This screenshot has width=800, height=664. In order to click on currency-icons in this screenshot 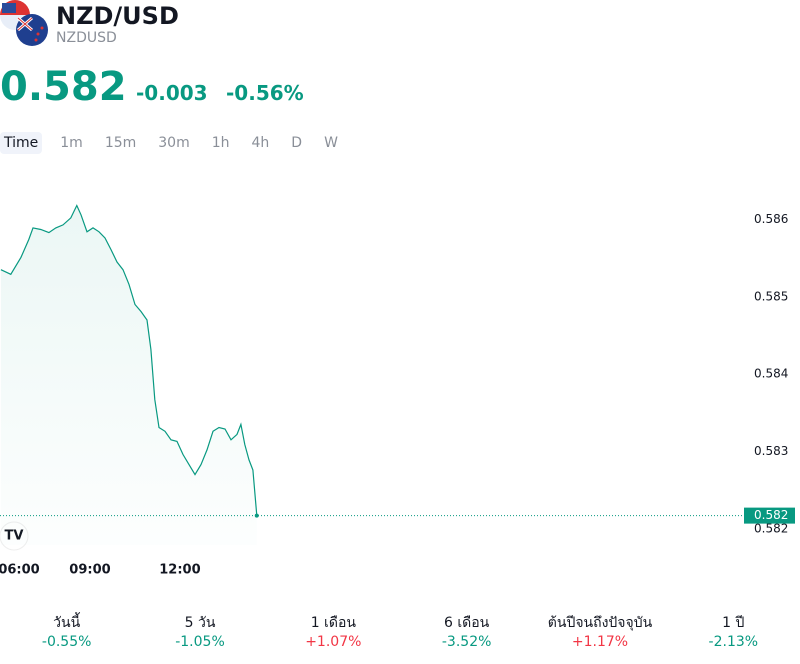, I will do `click(24, 23)`.